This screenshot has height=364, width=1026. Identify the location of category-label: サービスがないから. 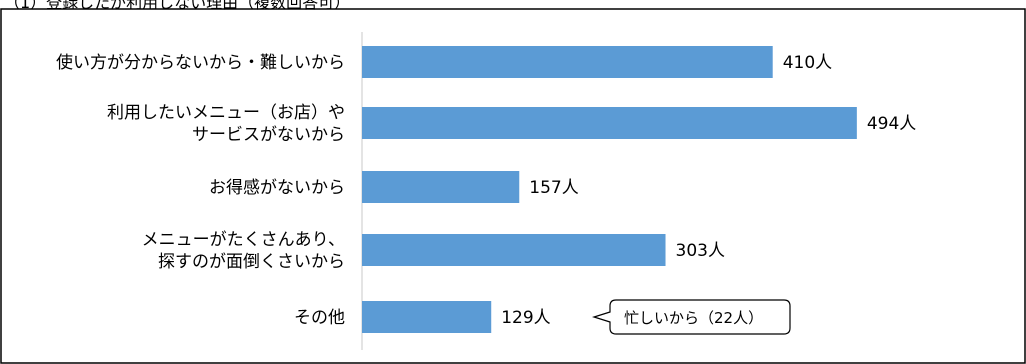
(268, 135).